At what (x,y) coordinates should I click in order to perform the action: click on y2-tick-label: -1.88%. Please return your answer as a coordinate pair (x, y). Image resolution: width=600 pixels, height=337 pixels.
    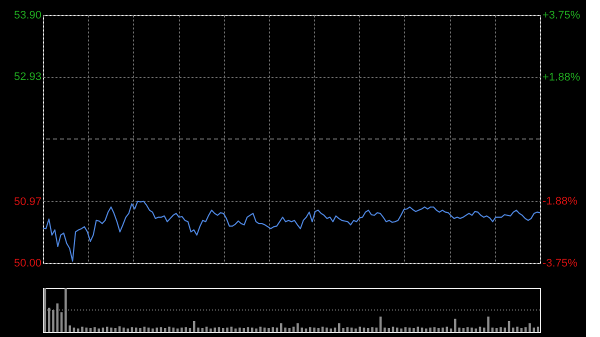
    Looking at the image, I should click on (560, 202).